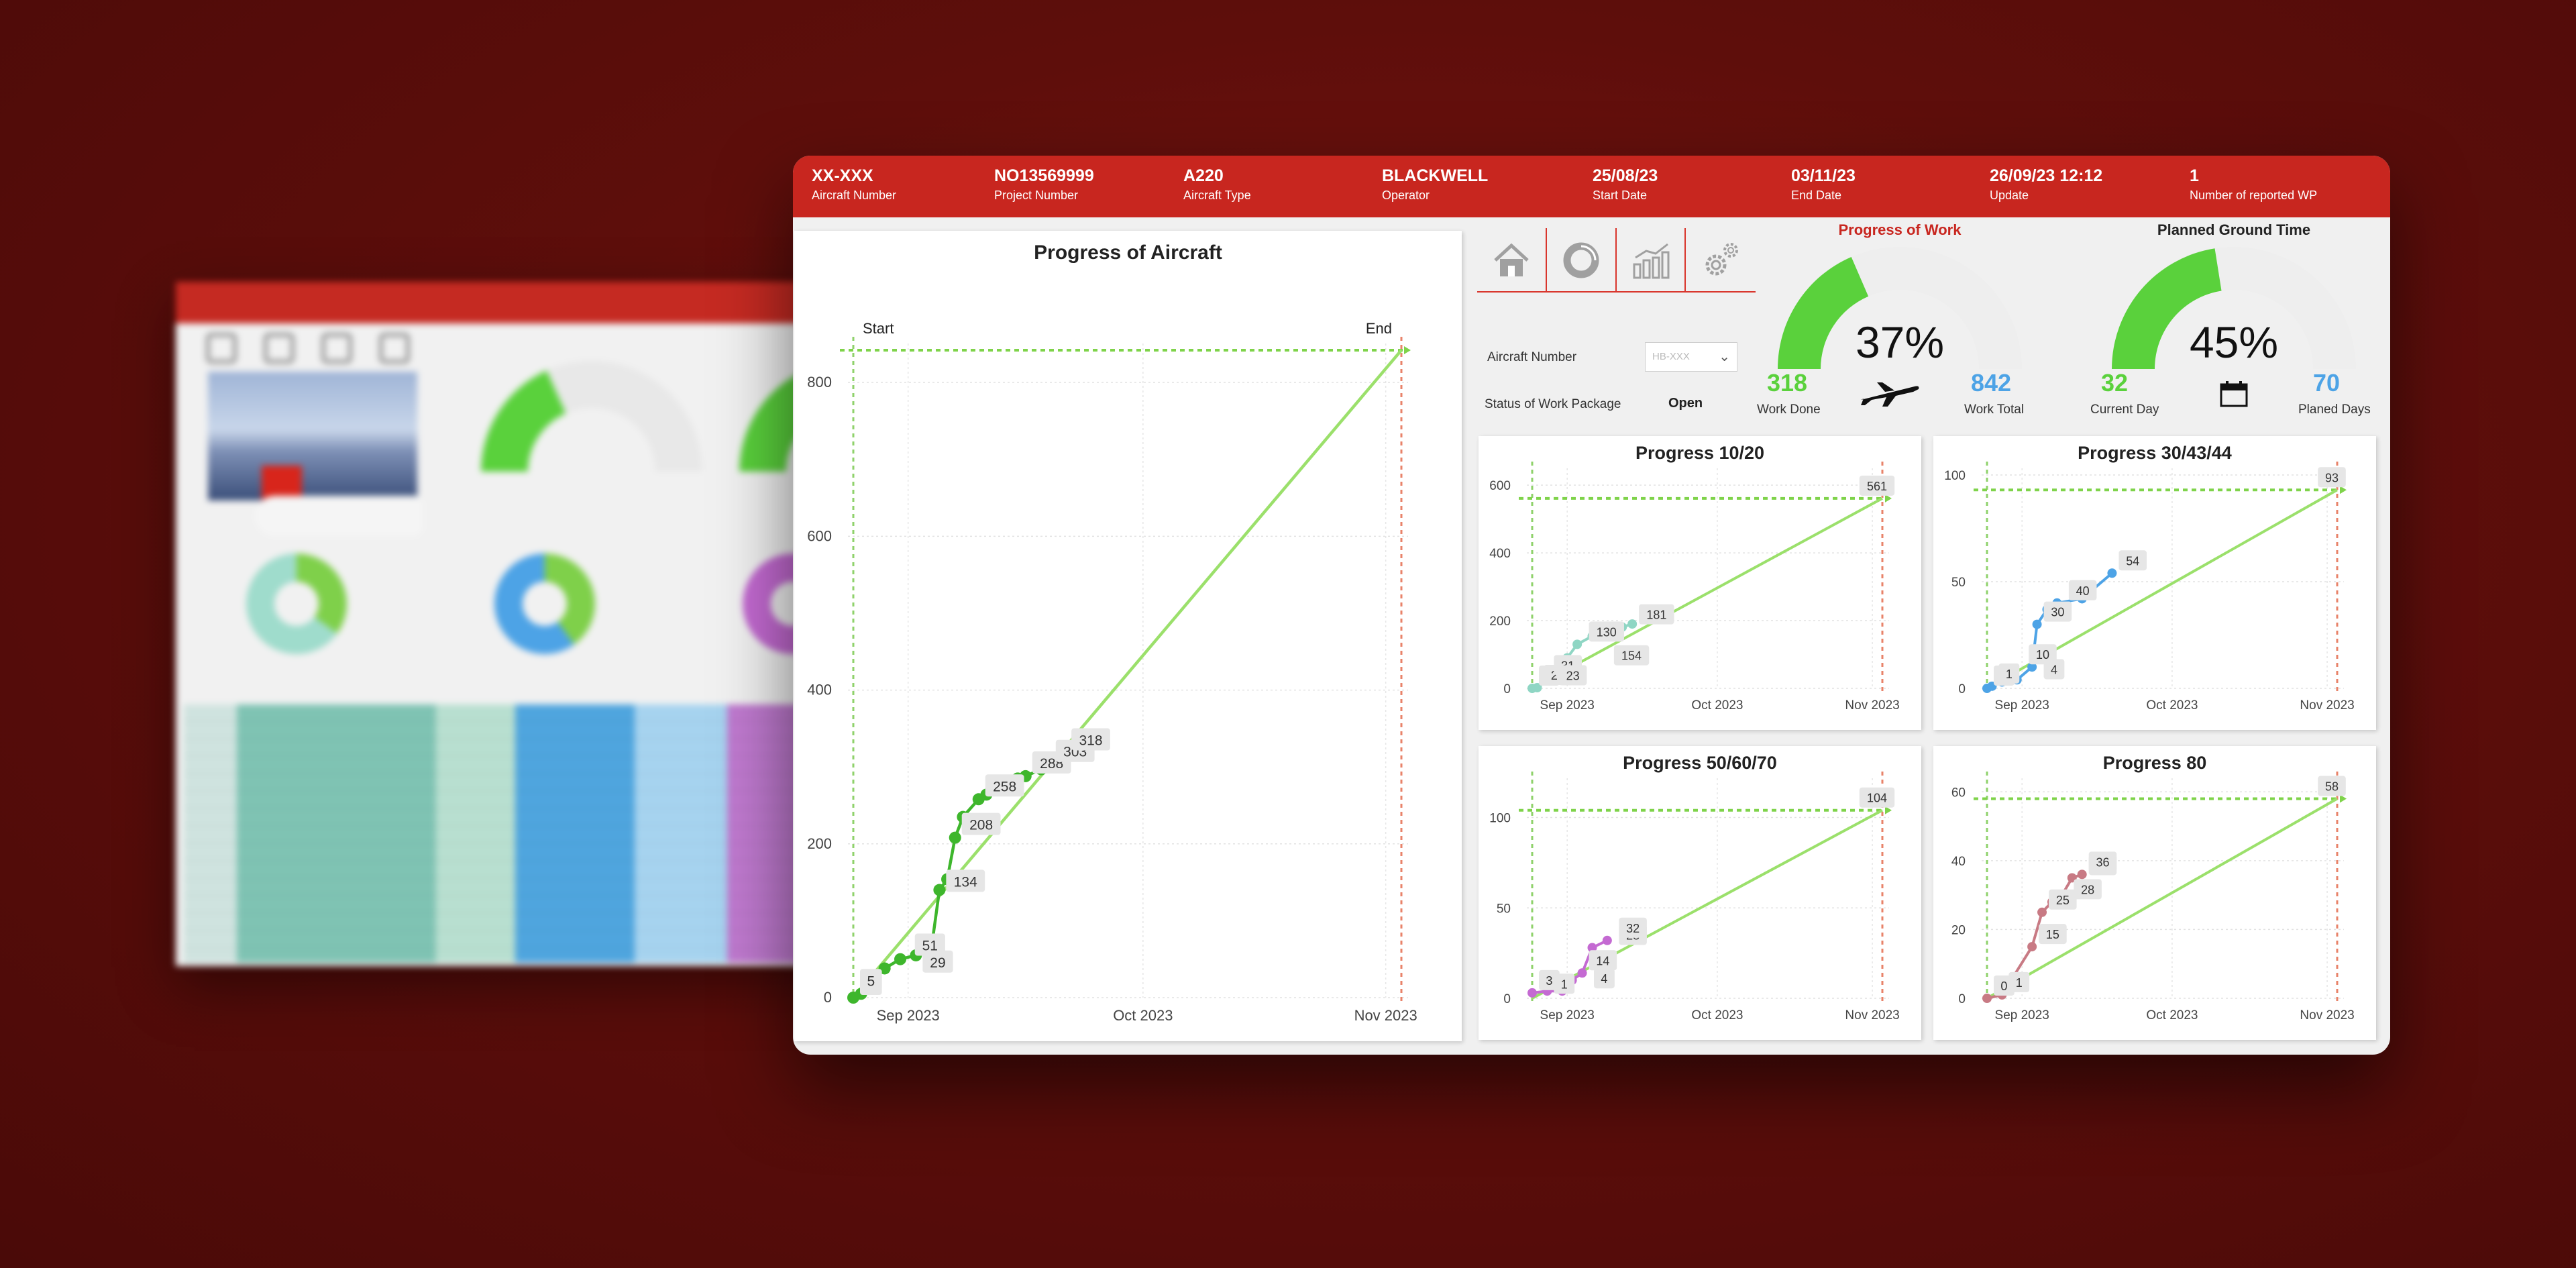  I want to click on background-nav-icons, so click(308, 349).